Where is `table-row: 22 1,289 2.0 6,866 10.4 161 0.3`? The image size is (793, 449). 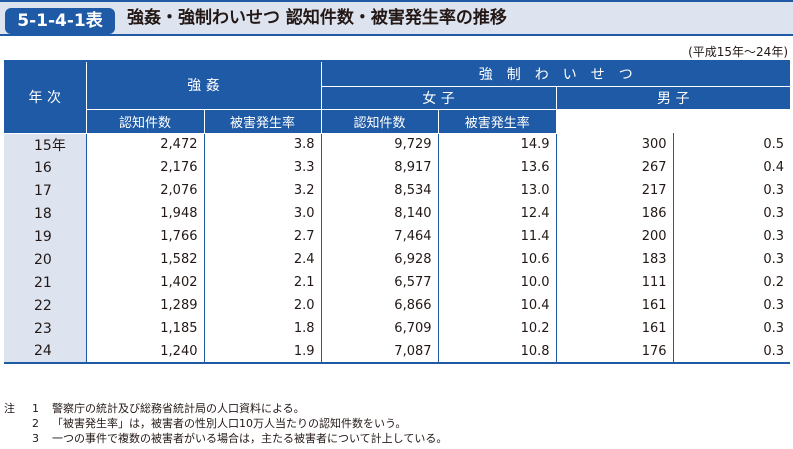
table-row: 22 1,289 2.0 6,866 10.4 161 0.3 is located at coordinates (397, 305).